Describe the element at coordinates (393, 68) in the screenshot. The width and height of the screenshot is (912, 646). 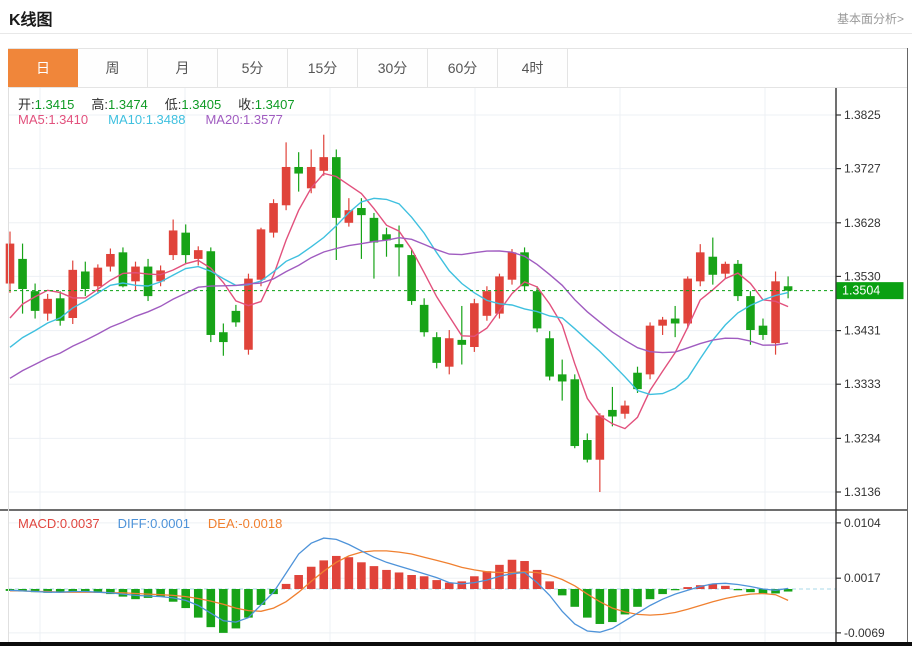
I see `tab-interval-5: 30分` at that location.